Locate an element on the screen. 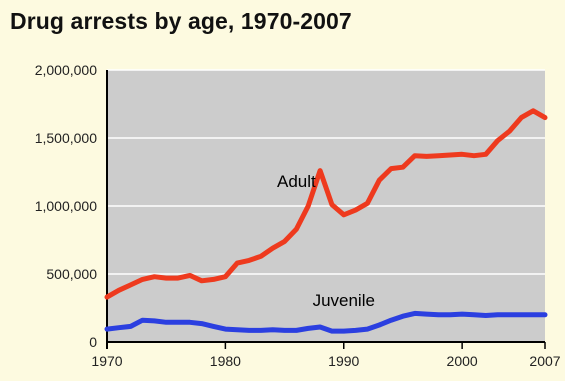  series-label-juvenile: Juvenile is located at coordinates (344, 300).